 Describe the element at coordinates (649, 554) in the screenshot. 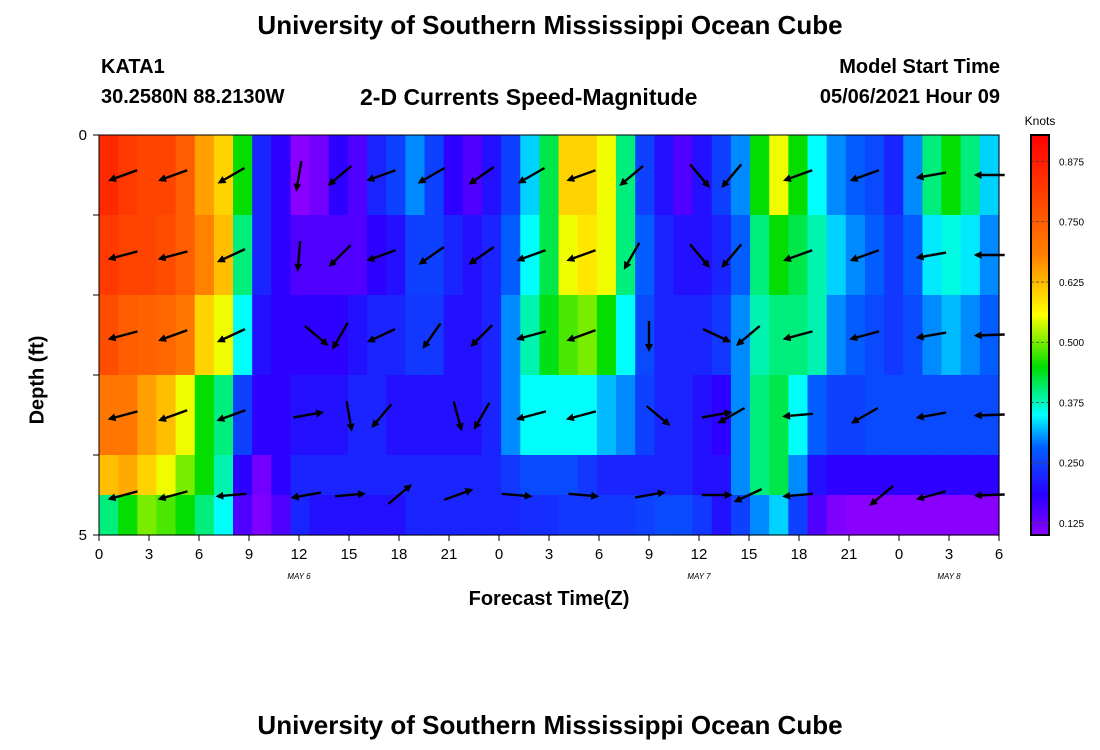

I see `x-tick-label: 9` at that location.